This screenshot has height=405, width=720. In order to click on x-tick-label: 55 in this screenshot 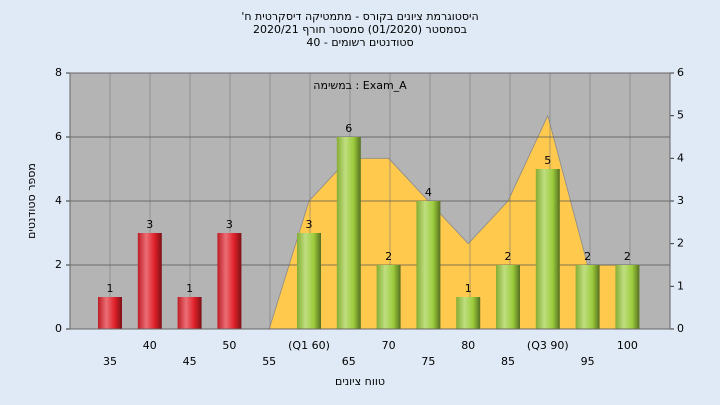, I will do `click(269, 361)`.